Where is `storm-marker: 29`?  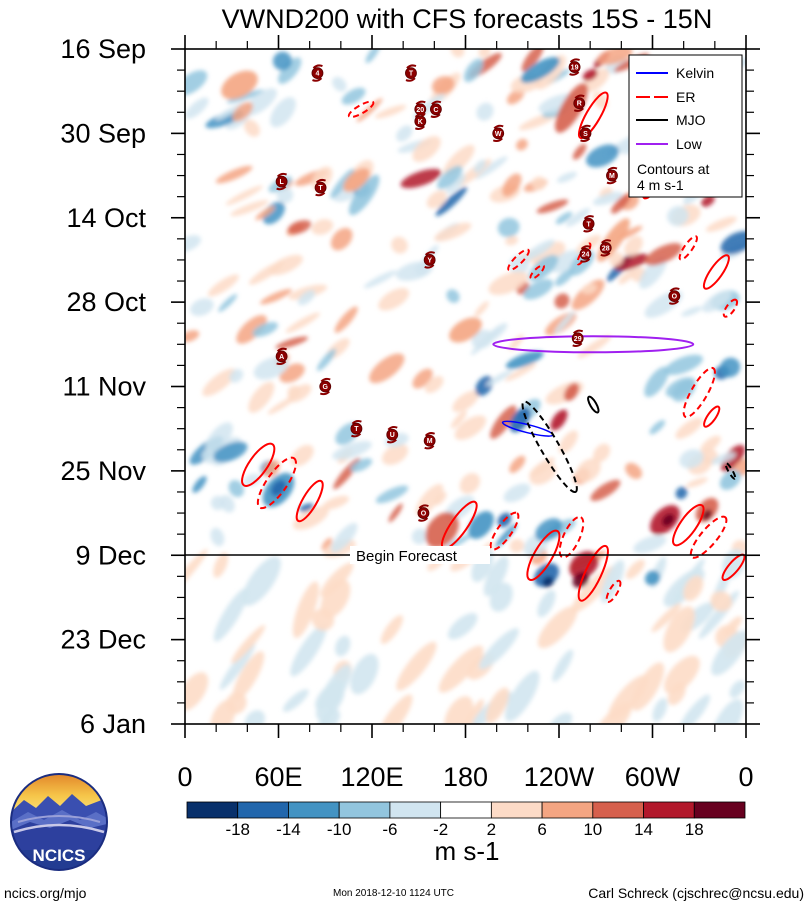 storm-marker: 29 is located at coordinates (577, 338).